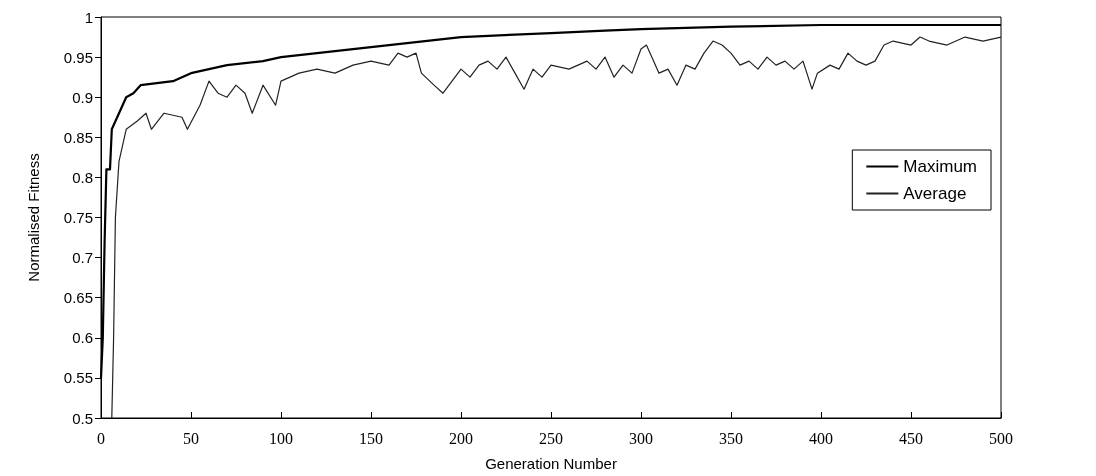  What do you see at coordinates (821, 438) in the screenshot?
I see `x-tick-label: 400` at bounding box center [821, 438].